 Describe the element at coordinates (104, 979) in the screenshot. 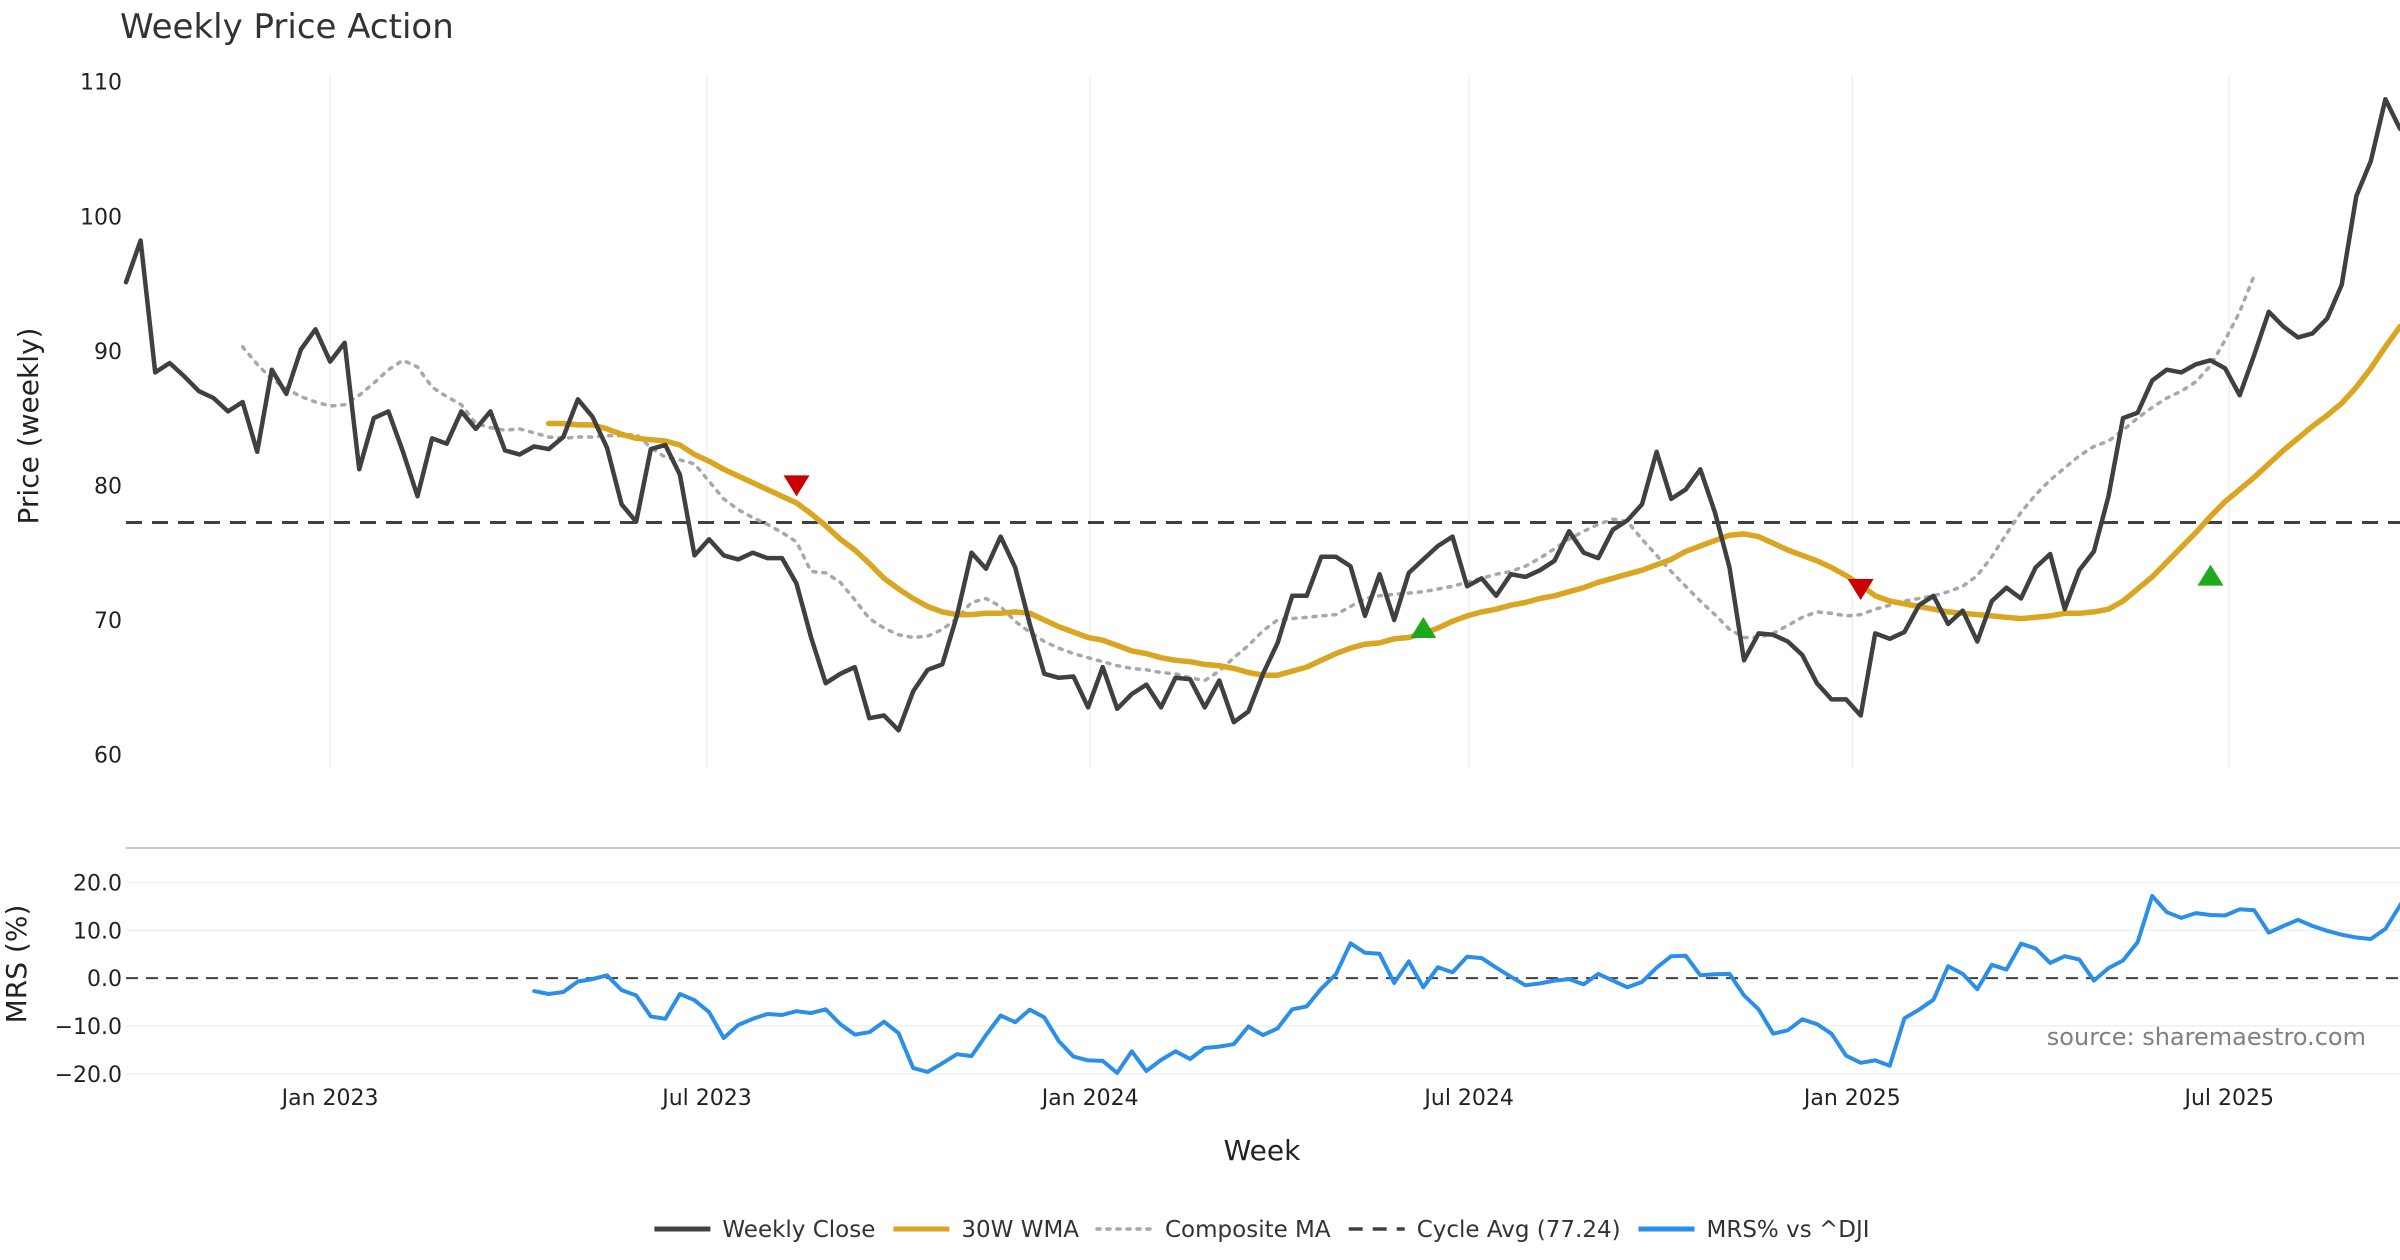

I see `mrs-tick-label: 0.0` at that location.